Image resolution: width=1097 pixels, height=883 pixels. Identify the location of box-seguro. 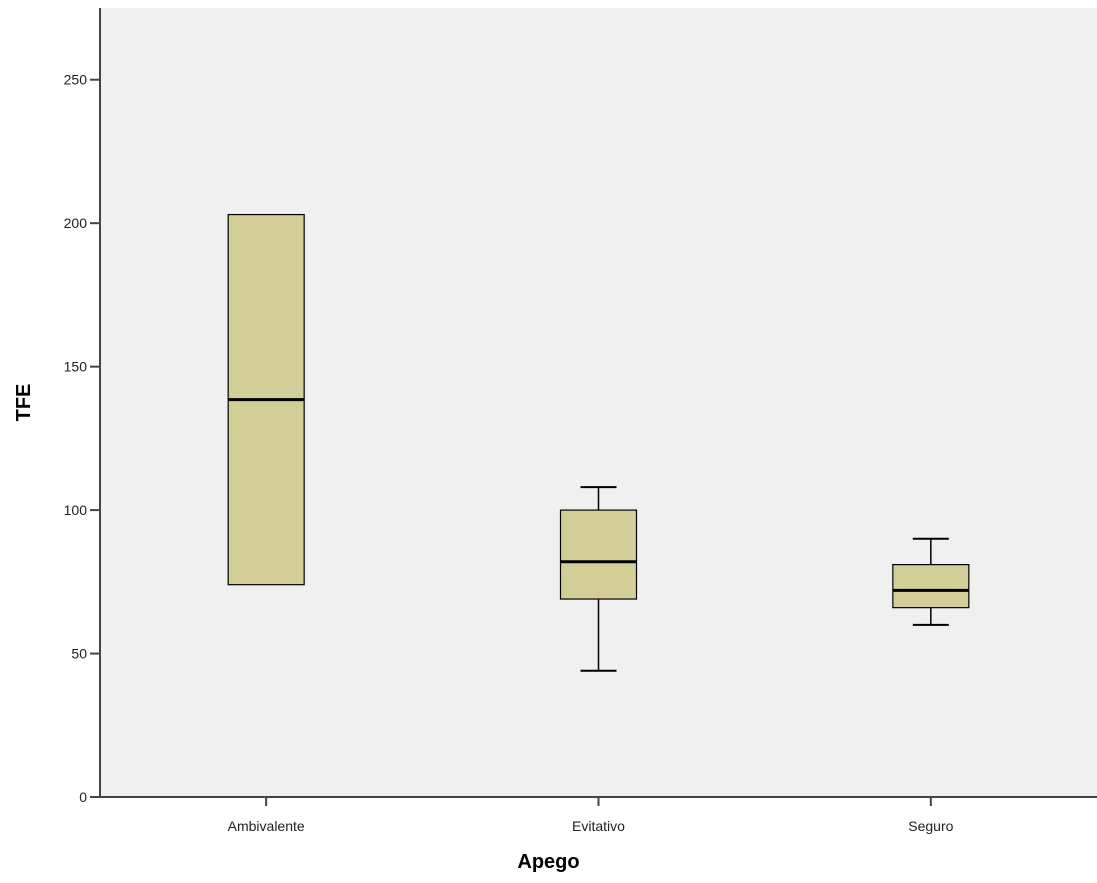
(931, 581).